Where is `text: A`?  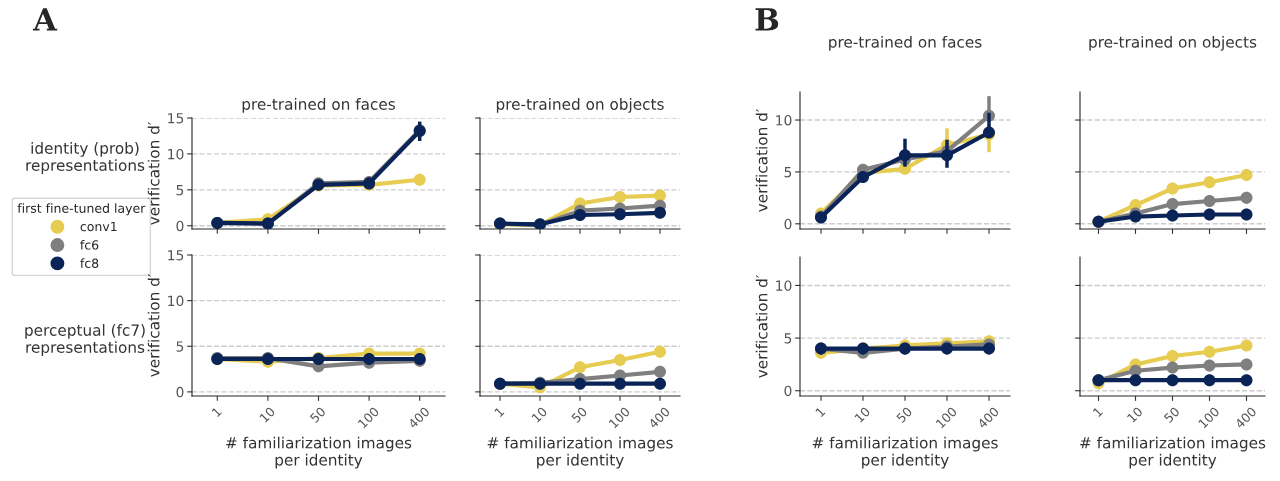 text: A is located at coordinates (45, 19).